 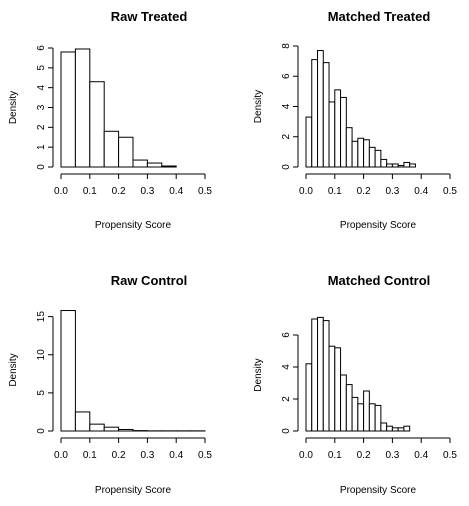 What do you see at coordinates (41, 317) in the screenshot?
I see `y-tick-label: 15` at bounding box center [41, 317].